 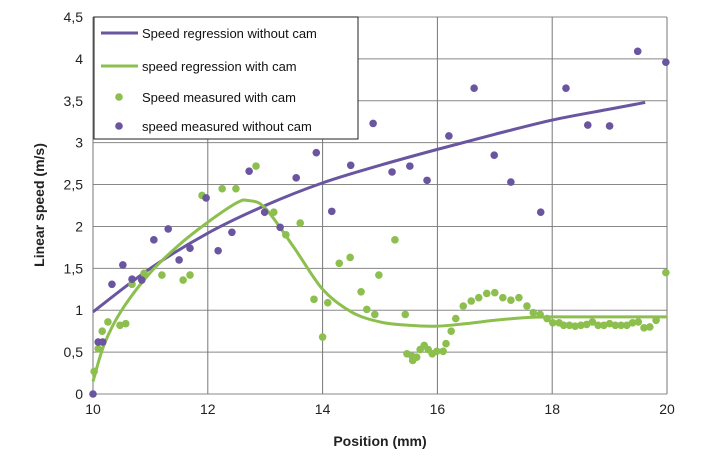 I want to click on y-tick-label: 0, so click(x=79, y=394).